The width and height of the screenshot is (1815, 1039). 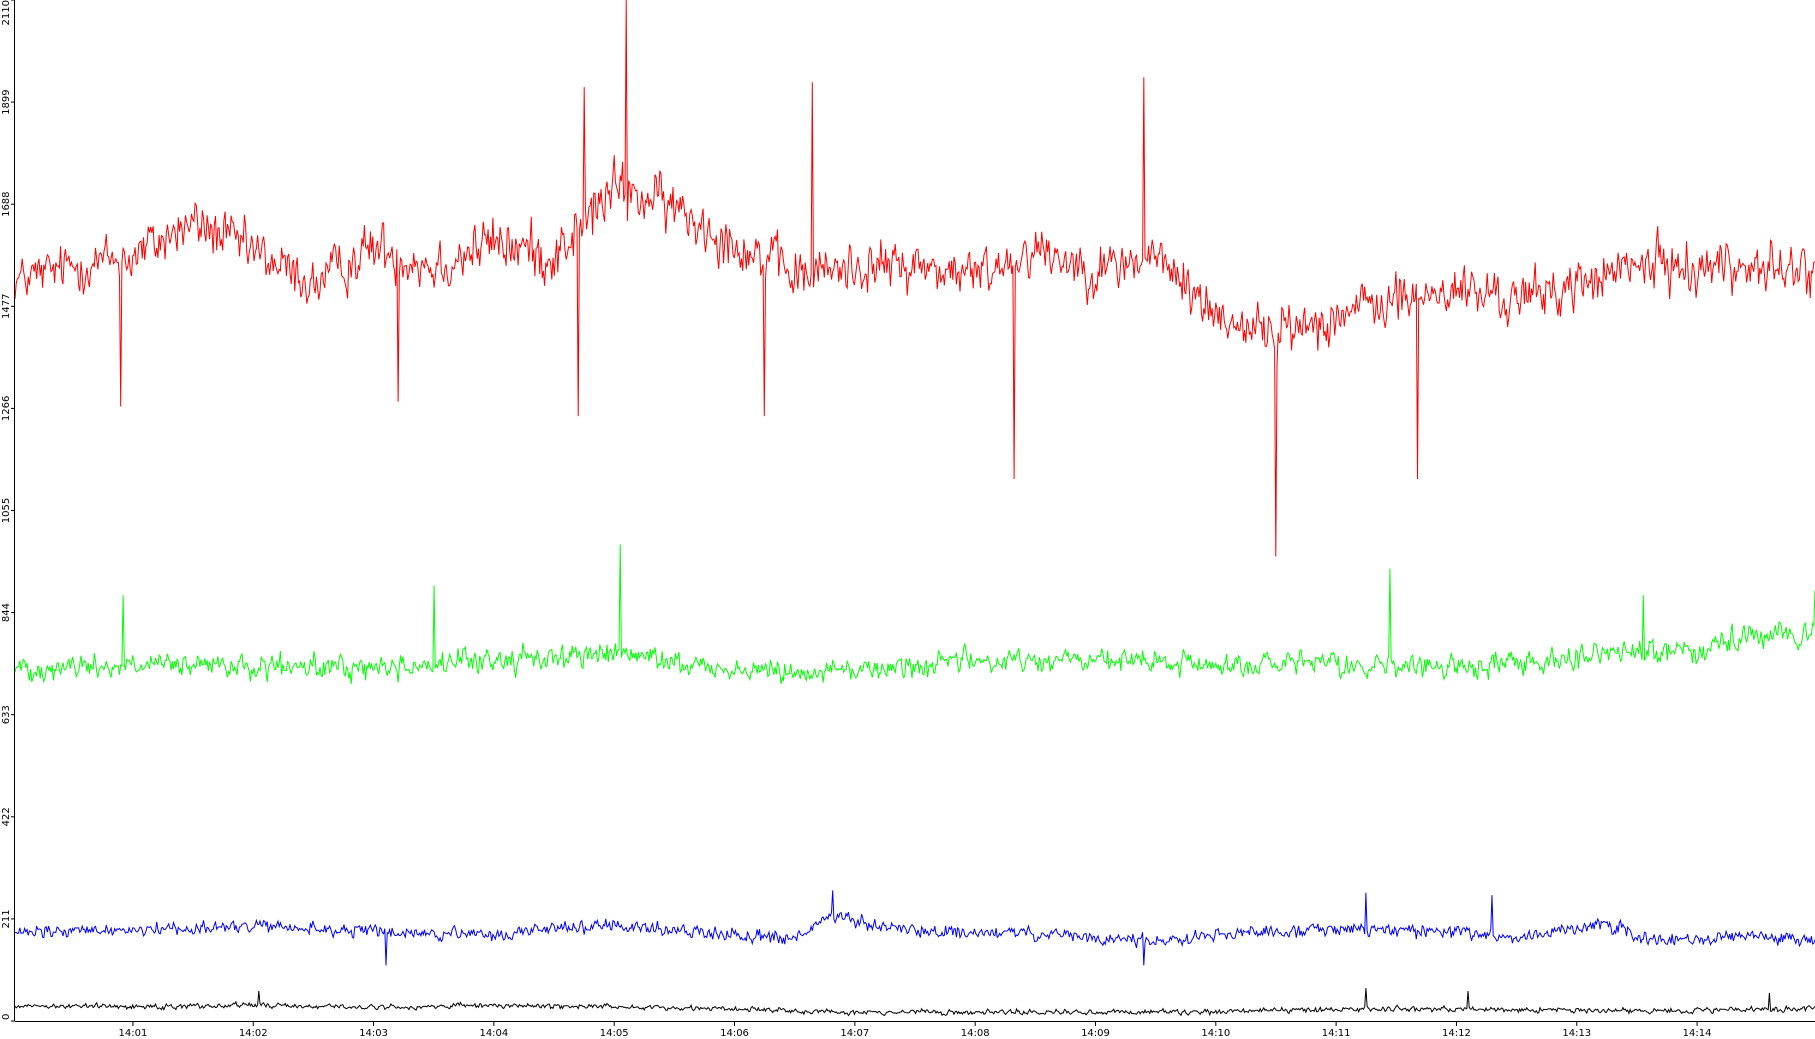 What do you see at coordinates (493, 1033) in the screenshot?
I see `x-tick-label: 14:04` at bounding box center [493, 1033].